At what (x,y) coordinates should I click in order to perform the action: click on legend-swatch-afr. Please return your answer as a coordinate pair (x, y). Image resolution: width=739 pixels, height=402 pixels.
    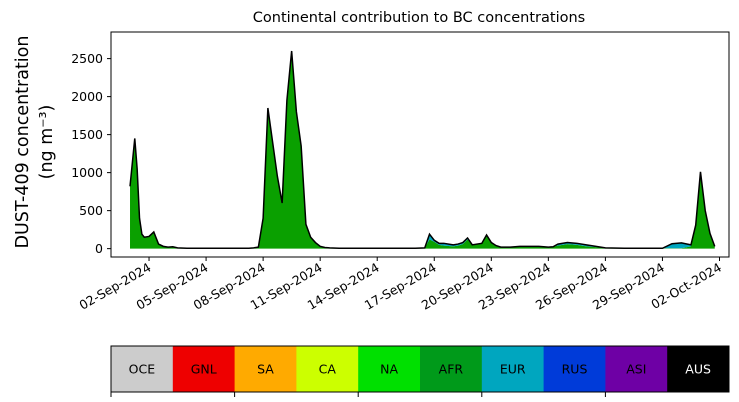
    Looking at the image, I should click on (451, 369).